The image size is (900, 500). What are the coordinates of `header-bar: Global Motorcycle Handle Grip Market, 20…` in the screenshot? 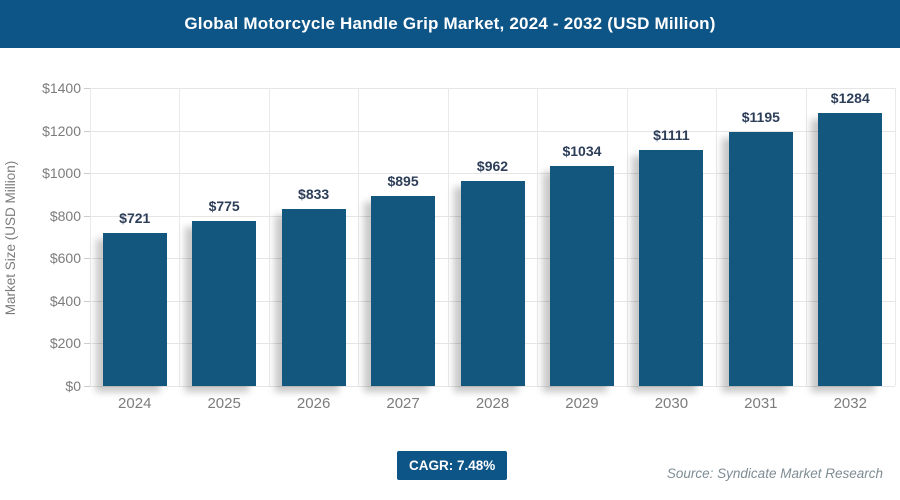 It's located at (450, 24).